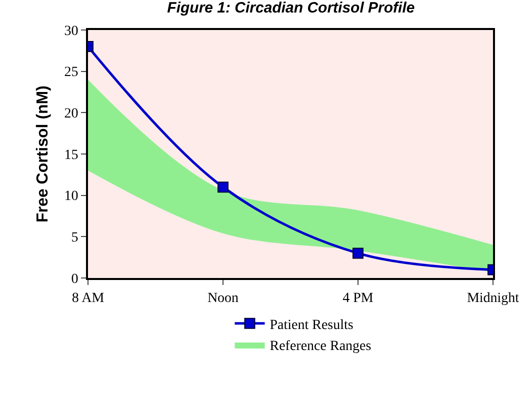 This screenshot has height=406, width=529. What do you see at coordinates (493, 298) in the screenshot?
I see `x-tick-label: Midnight` at bounding box center [493, 298].